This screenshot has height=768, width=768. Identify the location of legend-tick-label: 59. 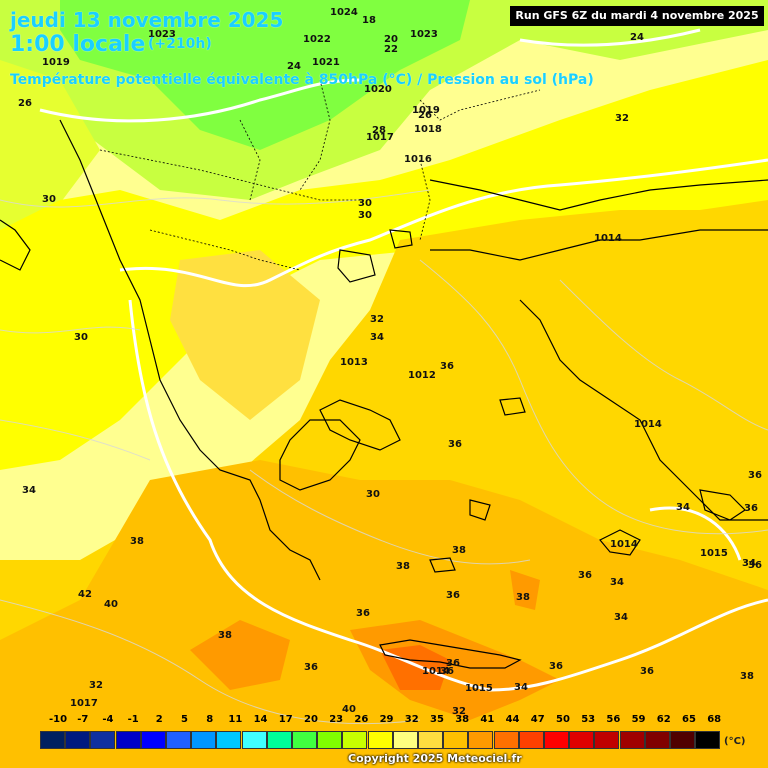
(638, 719).